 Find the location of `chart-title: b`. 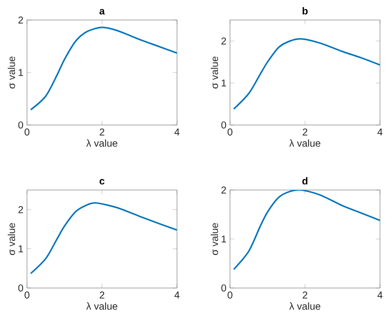

chart-title: b is located at coordinates (305, 10).